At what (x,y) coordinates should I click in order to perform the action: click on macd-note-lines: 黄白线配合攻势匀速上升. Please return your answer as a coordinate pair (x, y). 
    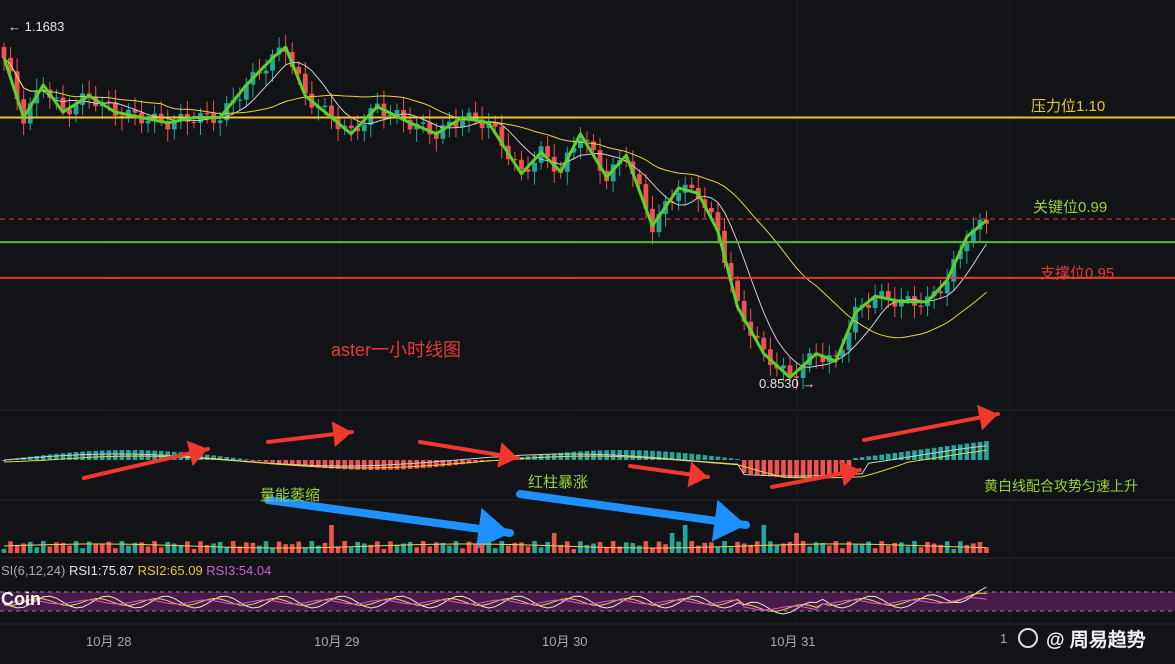
    Looking at the image, I should click on (1061, 486).